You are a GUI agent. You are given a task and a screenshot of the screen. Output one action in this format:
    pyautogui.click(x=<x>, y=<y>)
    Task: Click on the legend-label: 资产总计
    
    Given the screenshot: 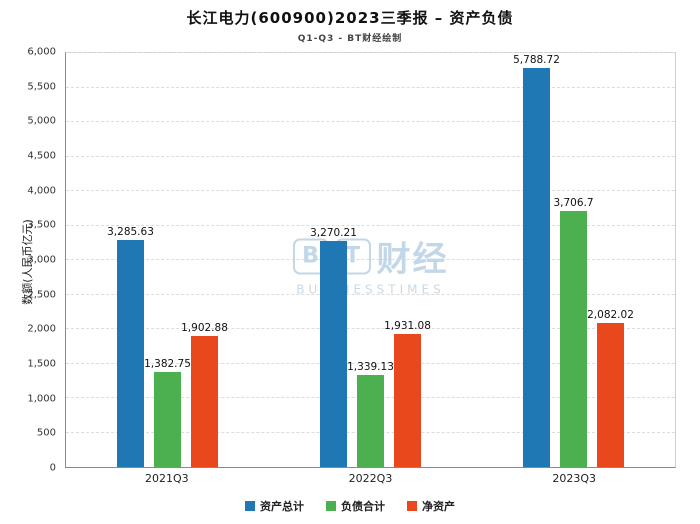 What is the action you would take?
    pyautogui.click(x=282, y=506)
    